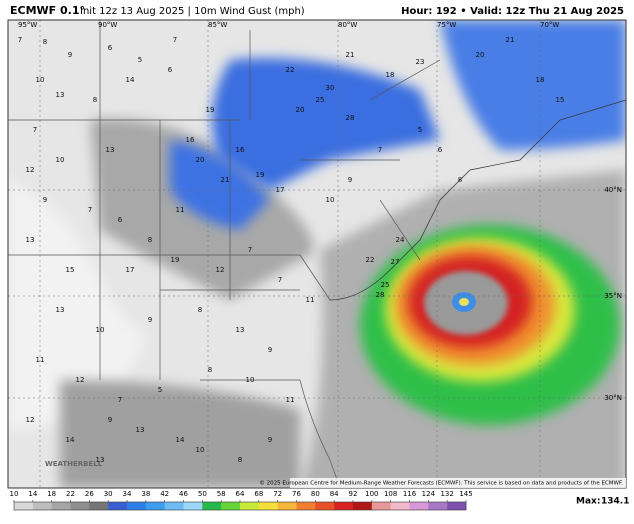 This screenshot has height=524, width=634. Describe the element at coordinates (446, 25) in the screenshot. I see `lon-label: 75°W` at that location.